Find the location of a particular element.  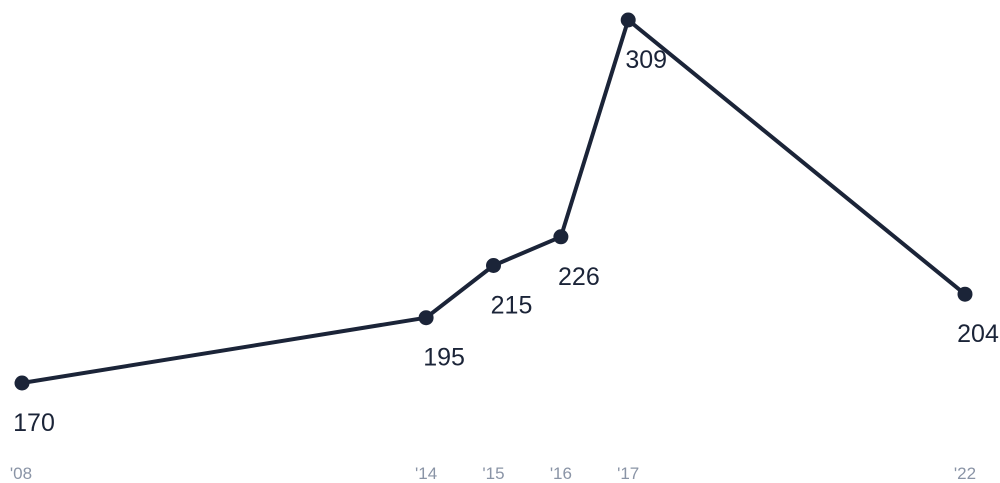

x-tick-label: '16 is located at coordinates (561, 473).